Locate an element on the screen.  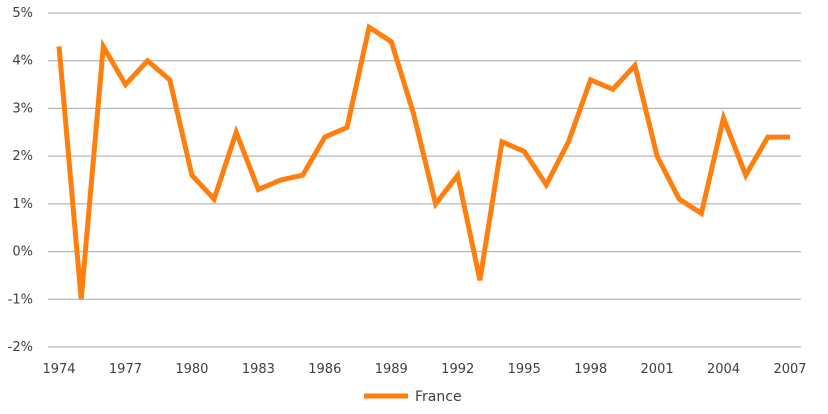
y-tick-label: 4% is located at coordinates (22, 61).